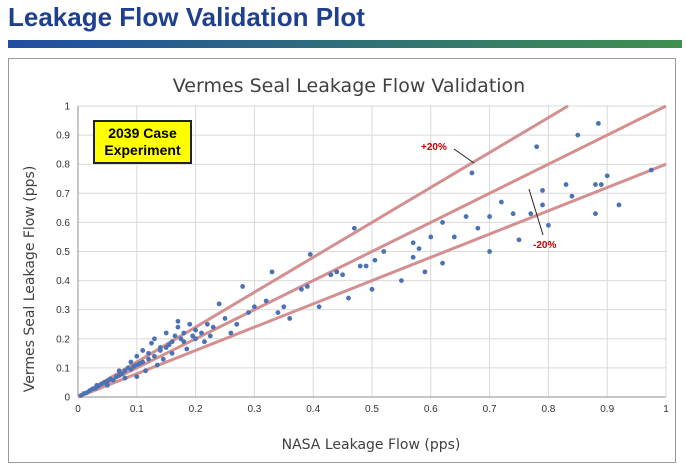 The height and width of the screenshot is (471, 686). I want to click on y-tick-label: 0.1, so click(63, 368).